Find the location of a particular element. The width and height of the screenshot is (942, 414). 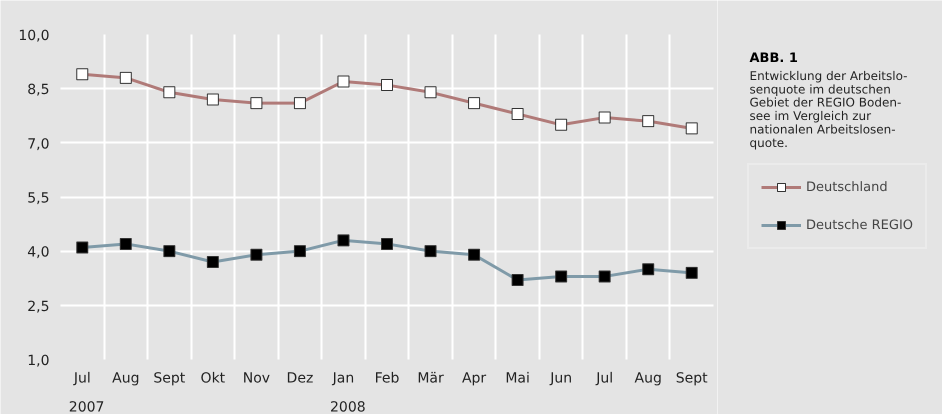

x-tick-label: Apr is located at coordinates (474, 378).